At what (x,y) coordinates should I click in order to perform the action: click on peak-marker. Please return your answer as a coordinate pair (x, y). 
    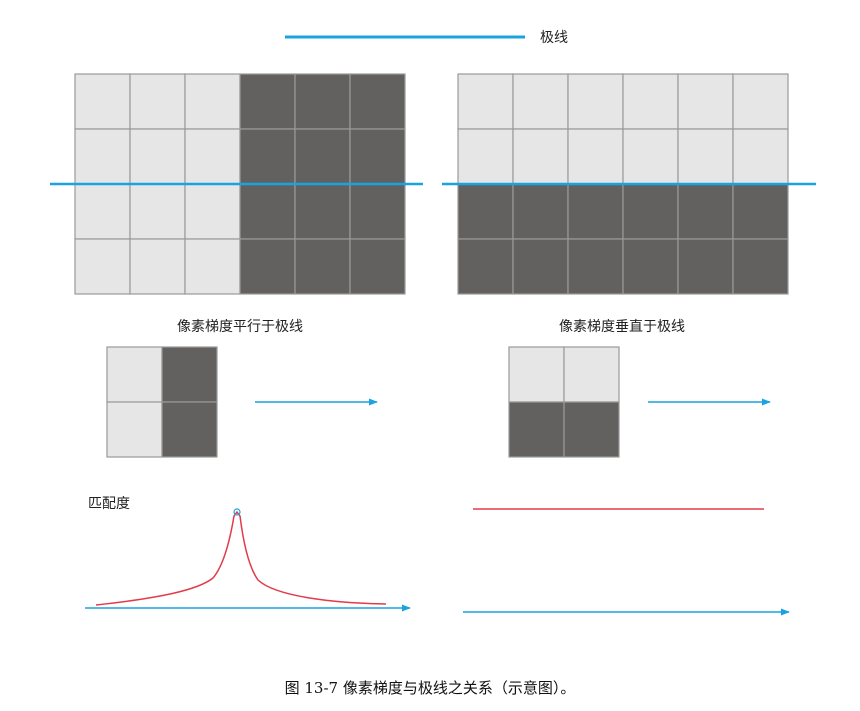
    Looking at the image, I should click on (237, 512).